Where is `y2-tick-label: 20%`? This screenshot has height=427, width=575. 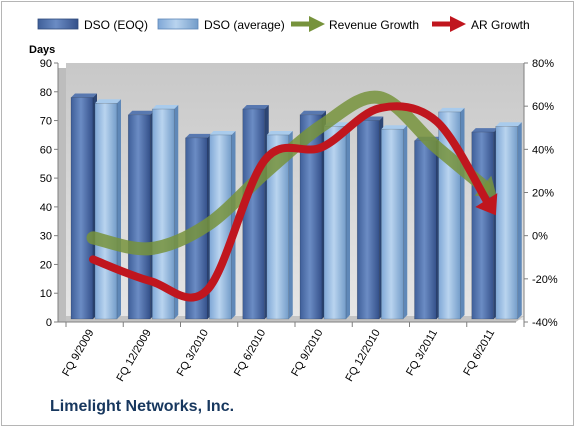 y2-tick-label: 20% is located at coordinates (543, 194).